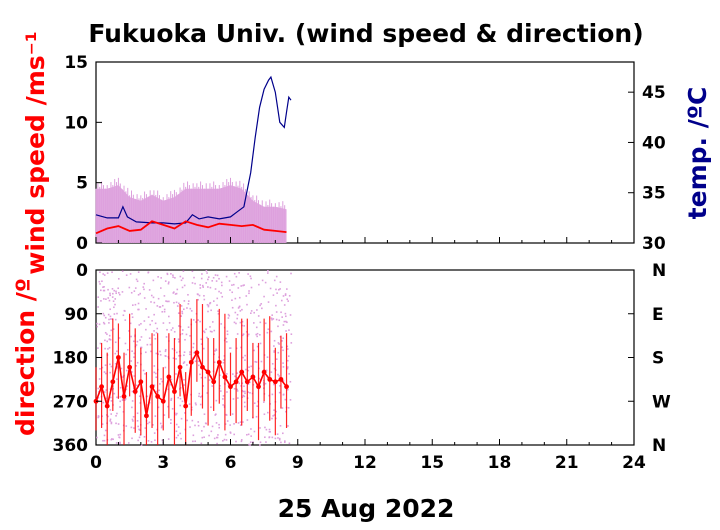 The width and height of the screenshot is (720, 530). I want to click on direction-tick-label: 360, so click(71, 446).